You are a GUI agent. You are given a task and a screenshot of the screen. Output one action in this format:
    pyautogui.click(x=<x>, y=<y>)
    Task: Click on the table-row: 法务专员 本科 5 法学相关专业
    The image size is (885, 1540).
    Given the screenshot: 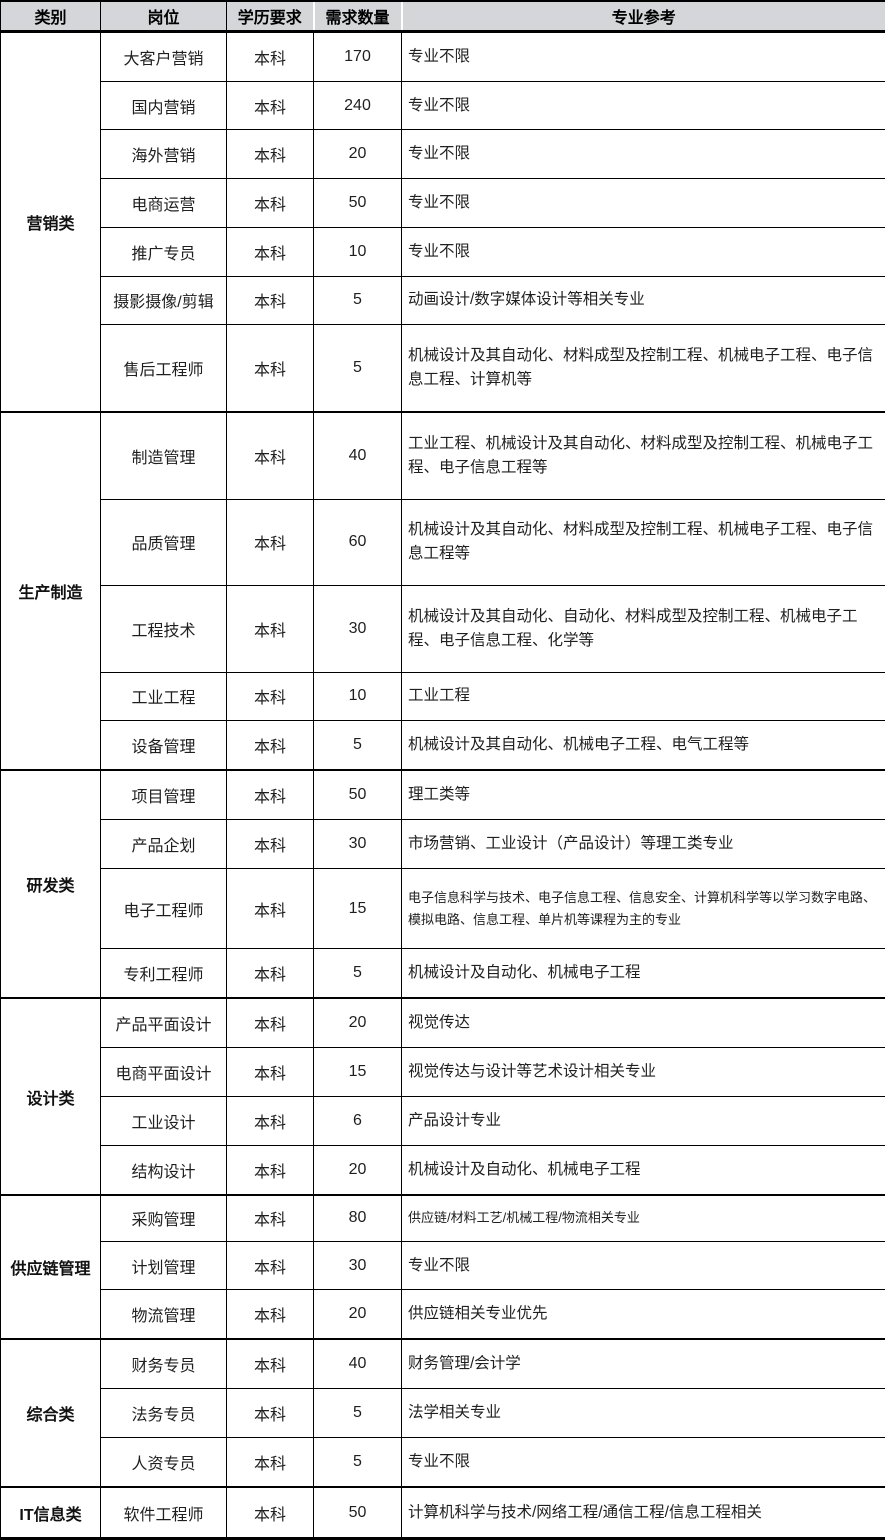 What is the action you would take?
    pyautogui.click(x=443, y=1413)
    